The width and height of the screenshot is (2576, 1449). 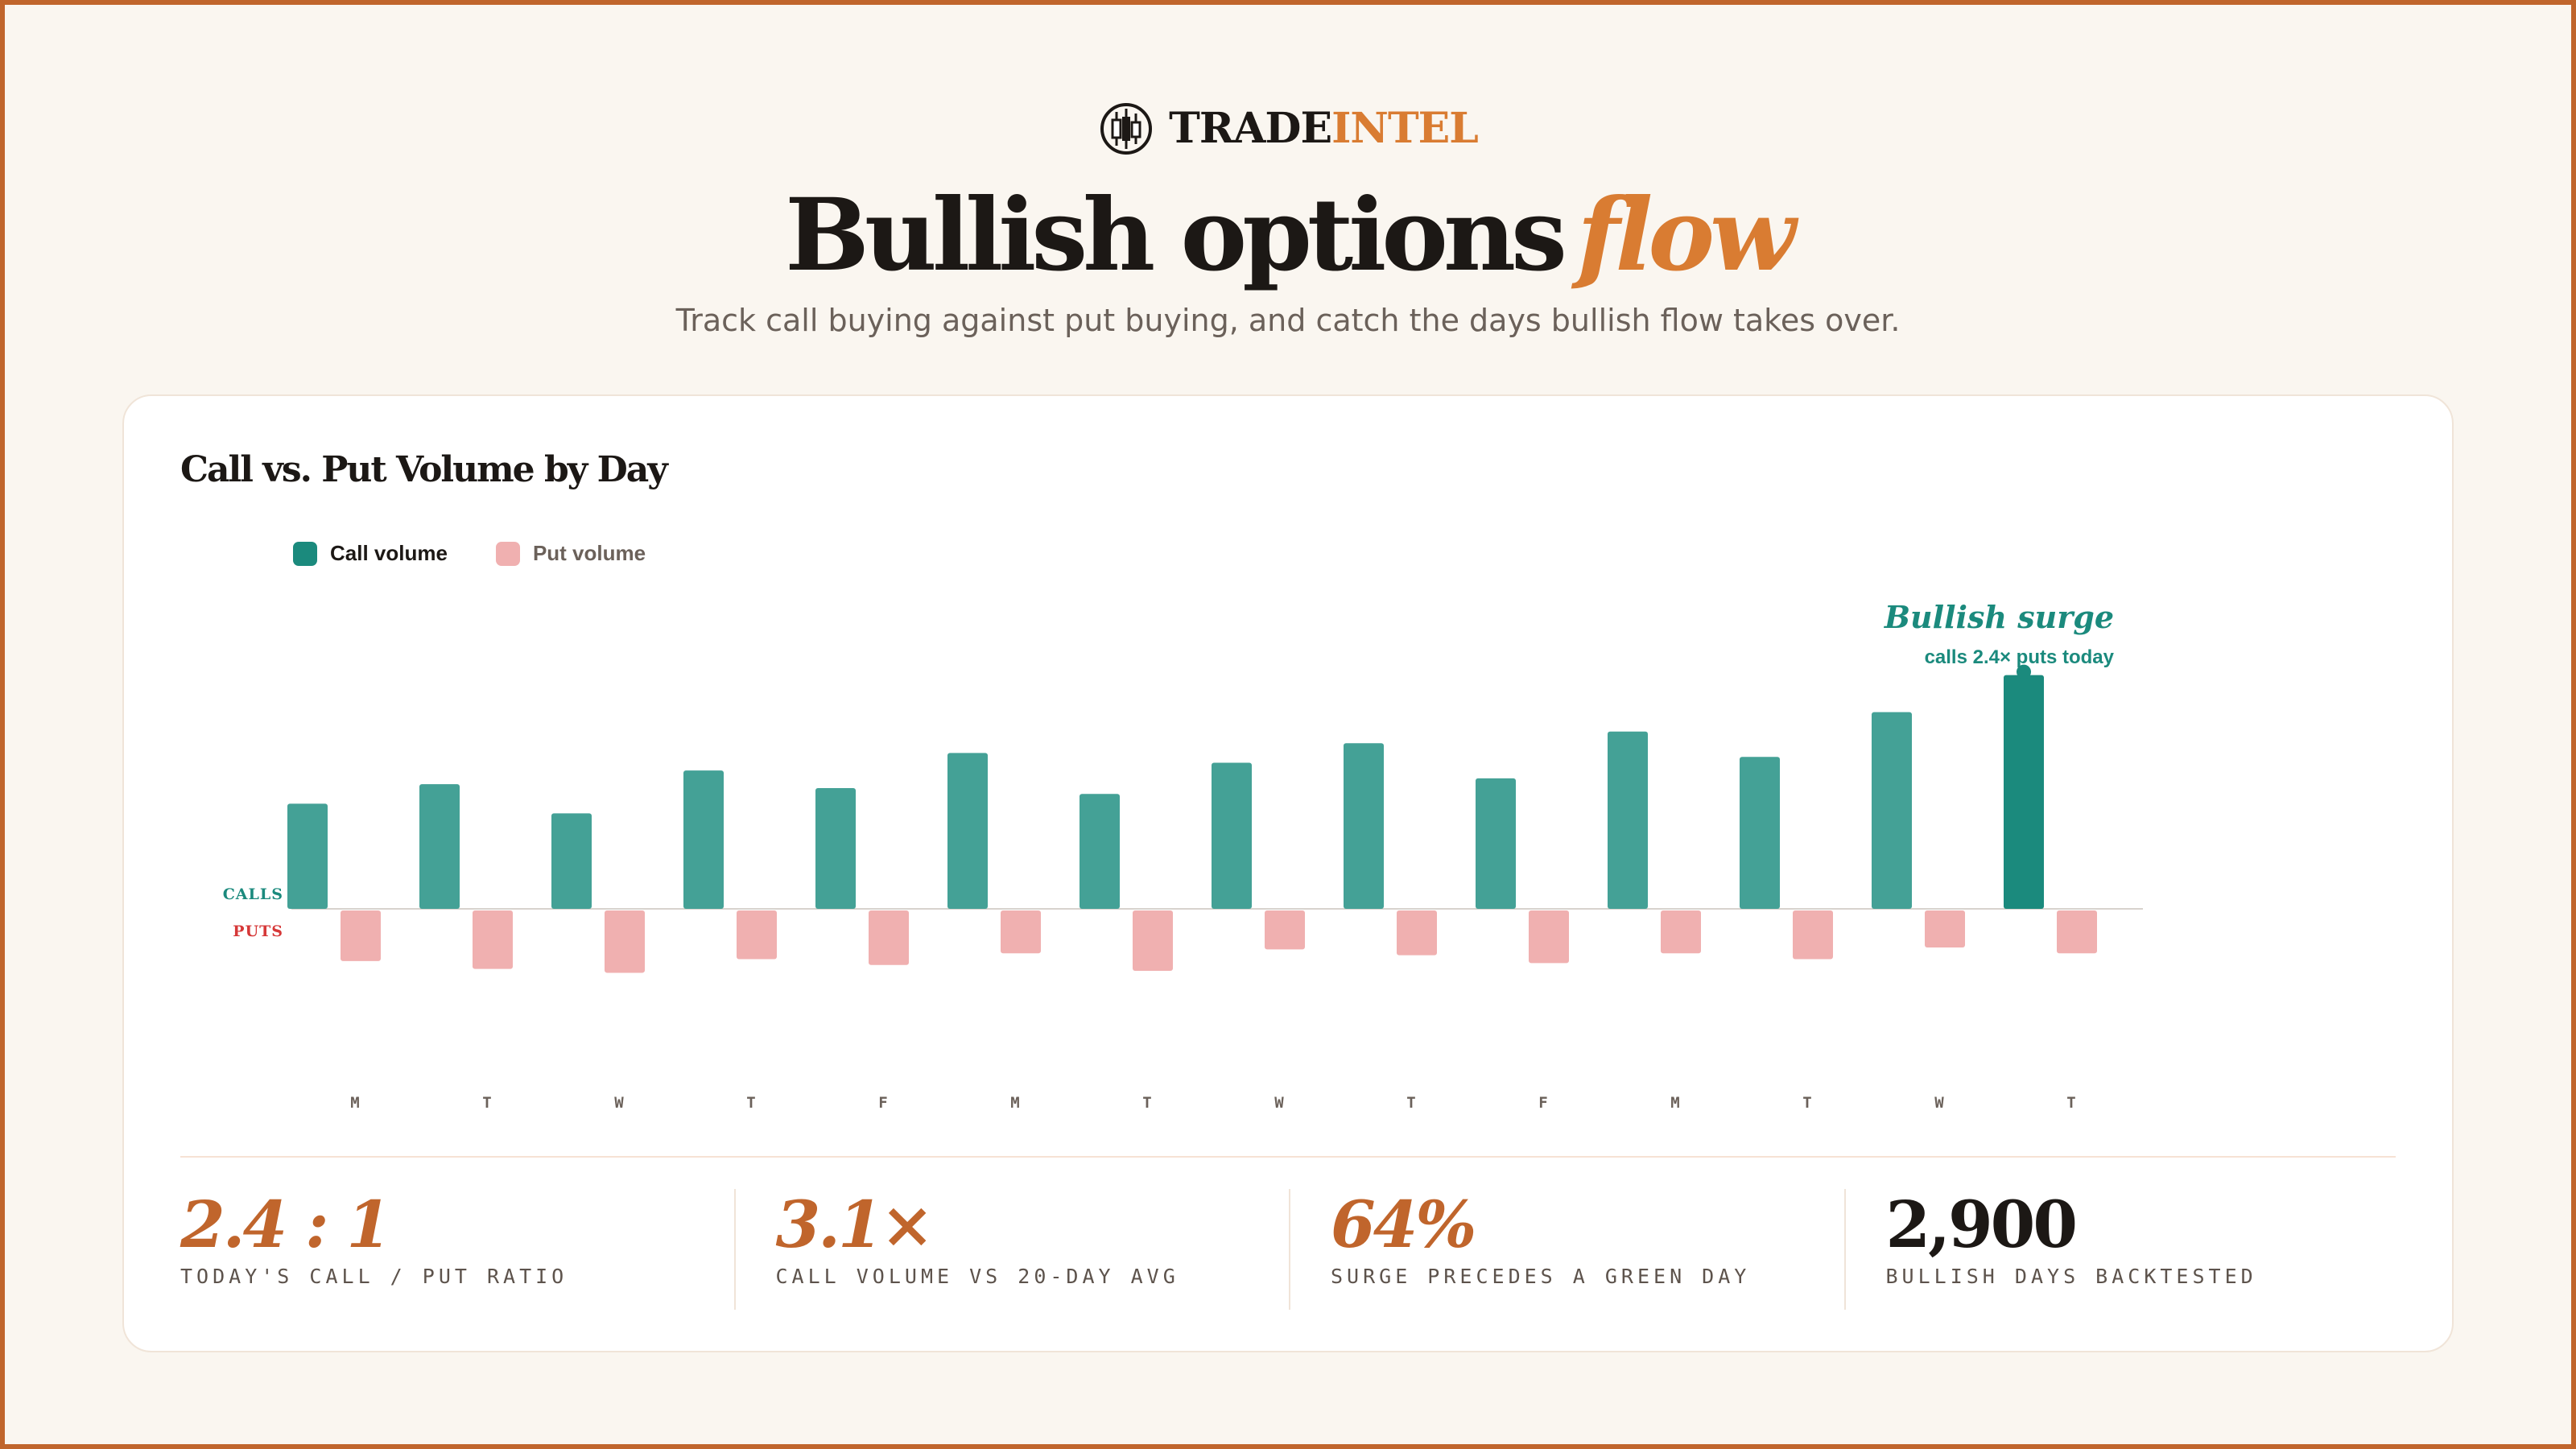 I want to click on legend-item-call: Call volume, so click(x=370, y=553).